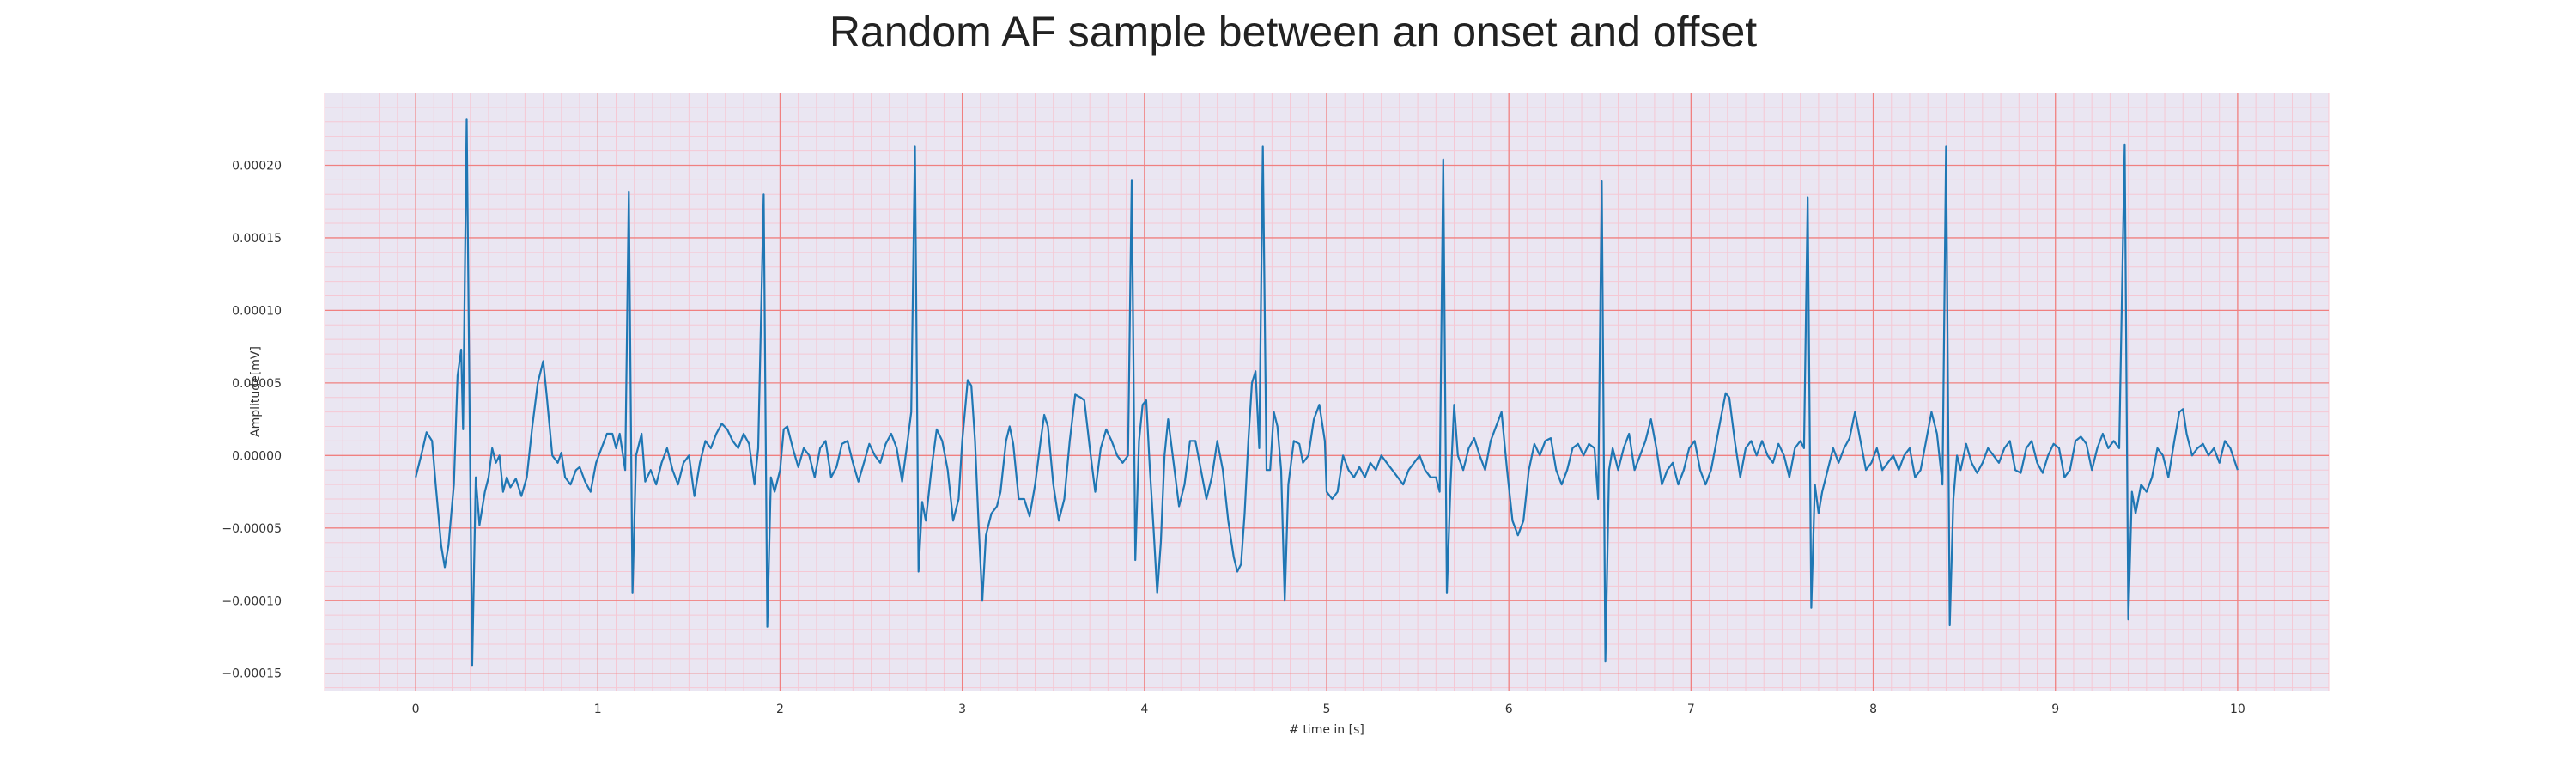  What do you see at coordinates (257, 239) in the screenshot?
I see `y-tick-label: 0.00015` at bounding box center [257, 239].